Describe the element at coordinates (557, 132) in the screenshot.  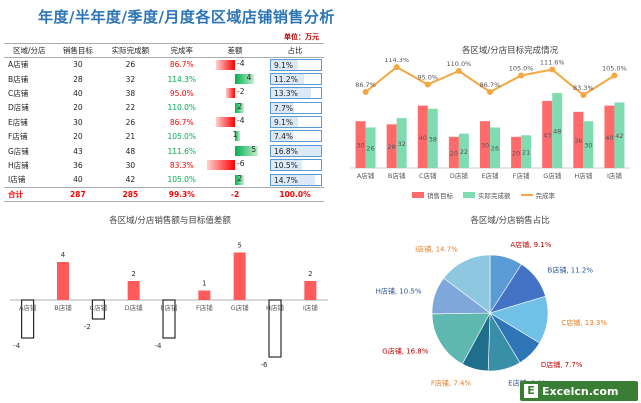
I see `actual-value-label: 48` at that location.